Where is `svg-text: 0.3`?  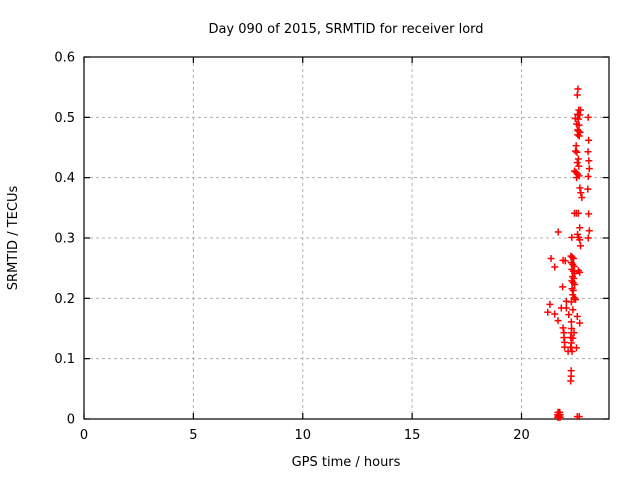 svg-text: 0.3 is located at coordinates (64, 239).